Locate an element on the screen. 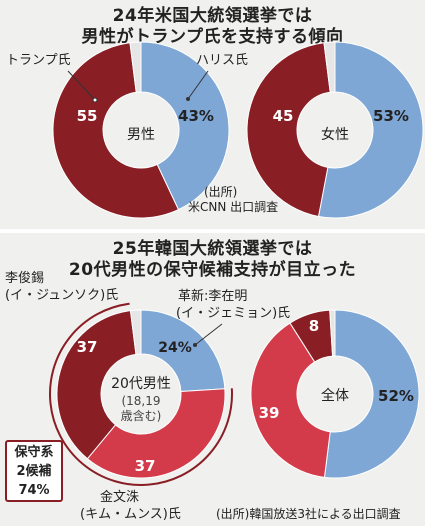 The height and width of the screenshot is (526, 425). value-lee-jun-seok-20s: 37 is located at coordinates (87, 347).